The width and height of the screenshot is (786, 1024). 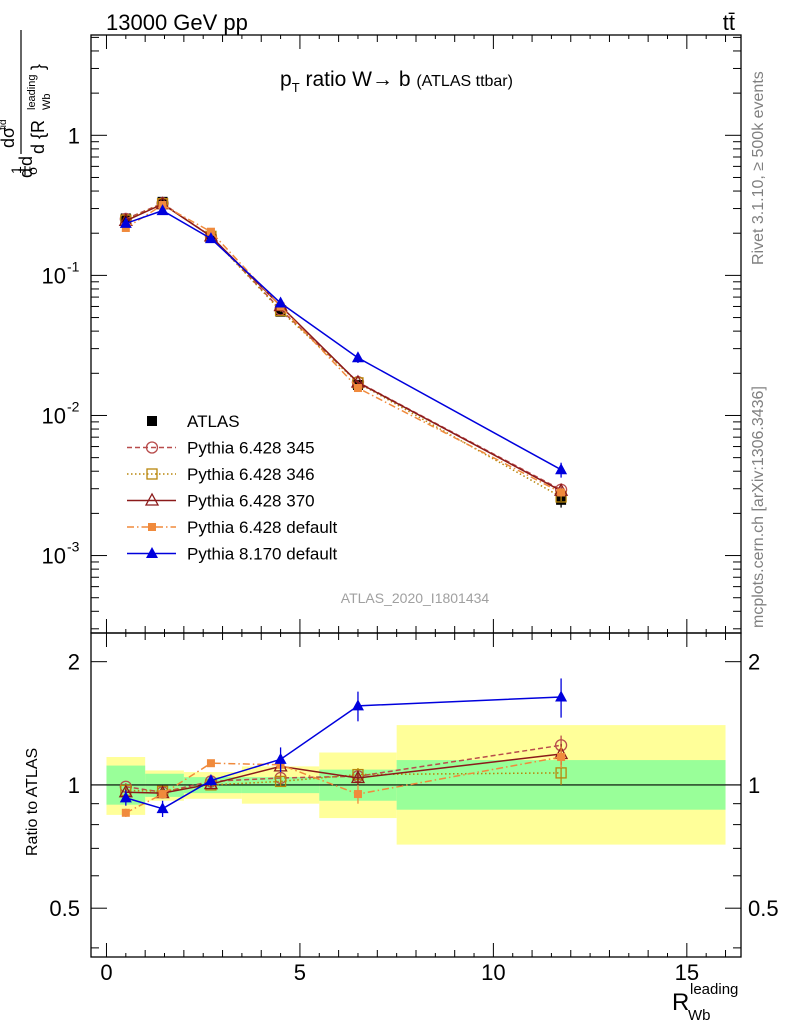 What do you see at coordinates (32, 92) in the screenshot?
I see `y-label-leading: leading` at bounding box center [32, 92].